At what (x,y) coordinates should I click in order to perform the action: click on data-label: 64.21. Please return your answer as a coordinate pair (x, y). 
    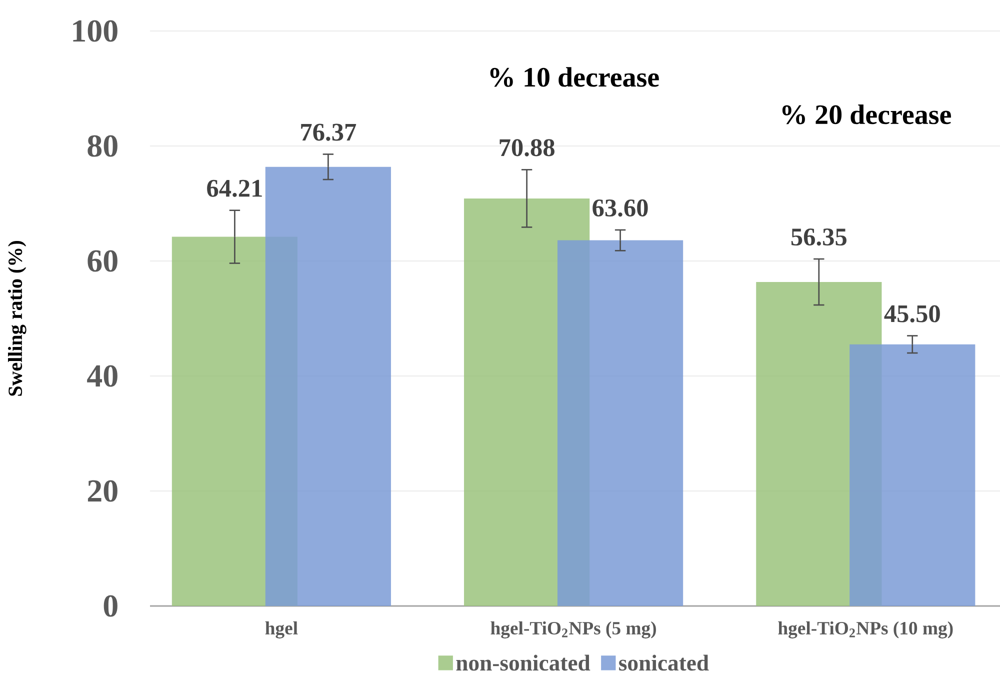
    Looking at the image, I should click on (234, 188).